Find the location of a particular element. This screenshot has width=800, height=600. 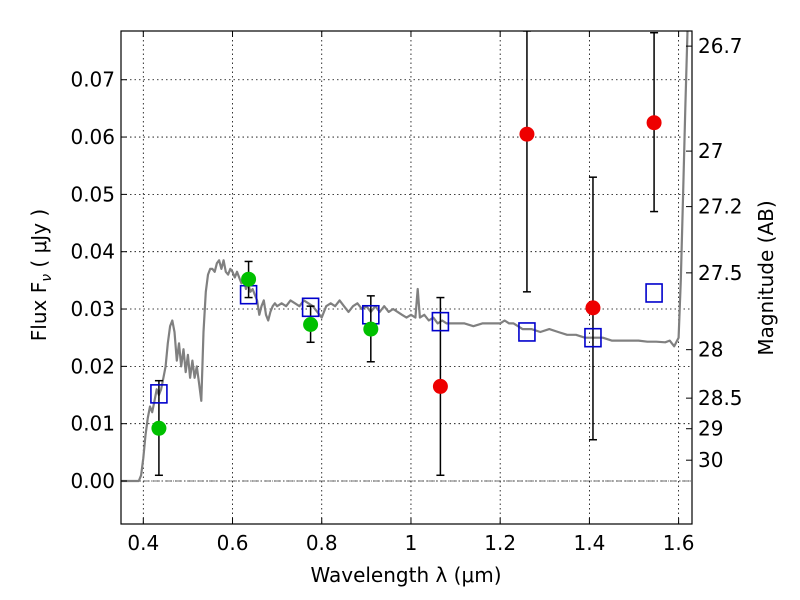

x-axis-label: Wavelength λ (μm) is located at coordinates (405, 575).